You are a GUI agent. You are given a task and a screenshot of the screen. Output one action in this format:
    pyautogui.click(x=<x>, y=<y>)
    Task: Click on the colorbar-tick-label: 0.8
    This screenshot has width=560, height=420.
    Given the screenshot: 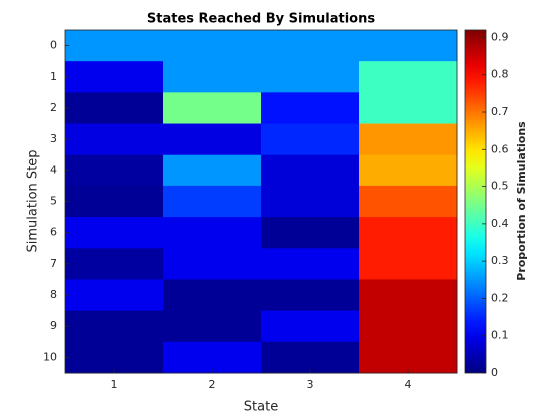 What is the action you would take?
    pyautogui.click(x=500, y=74)
    